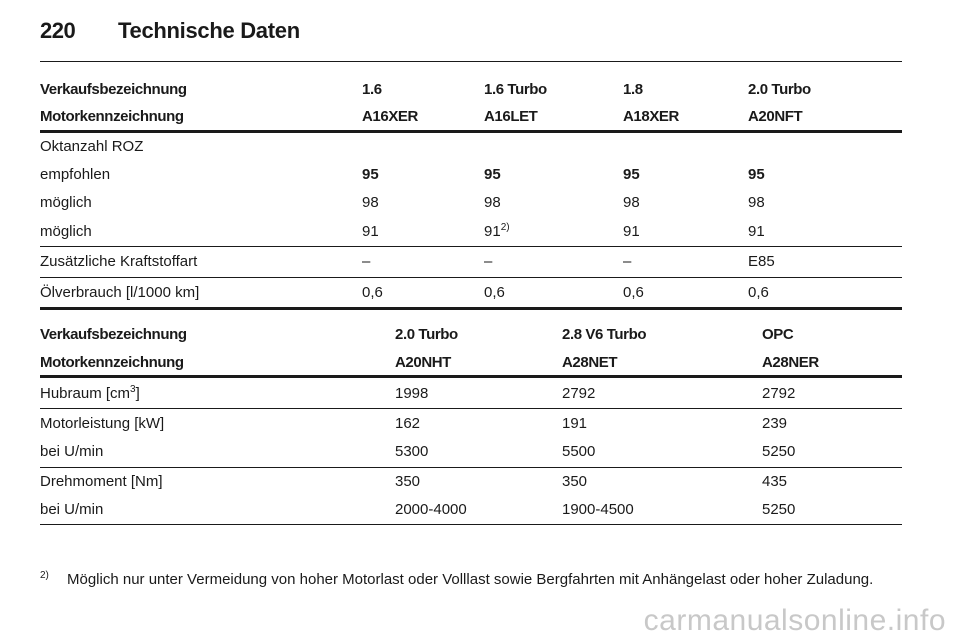  What do you see at coordinates (471, 232) in the screenshot?
I see `table-row: möglich 91 912) 91 91` at bounding box center [471, 232].